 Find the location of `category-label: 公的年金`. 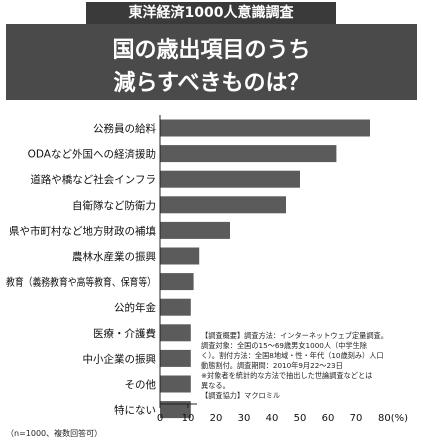

category-label: 公的年金 is located at coordinates (135, 307).